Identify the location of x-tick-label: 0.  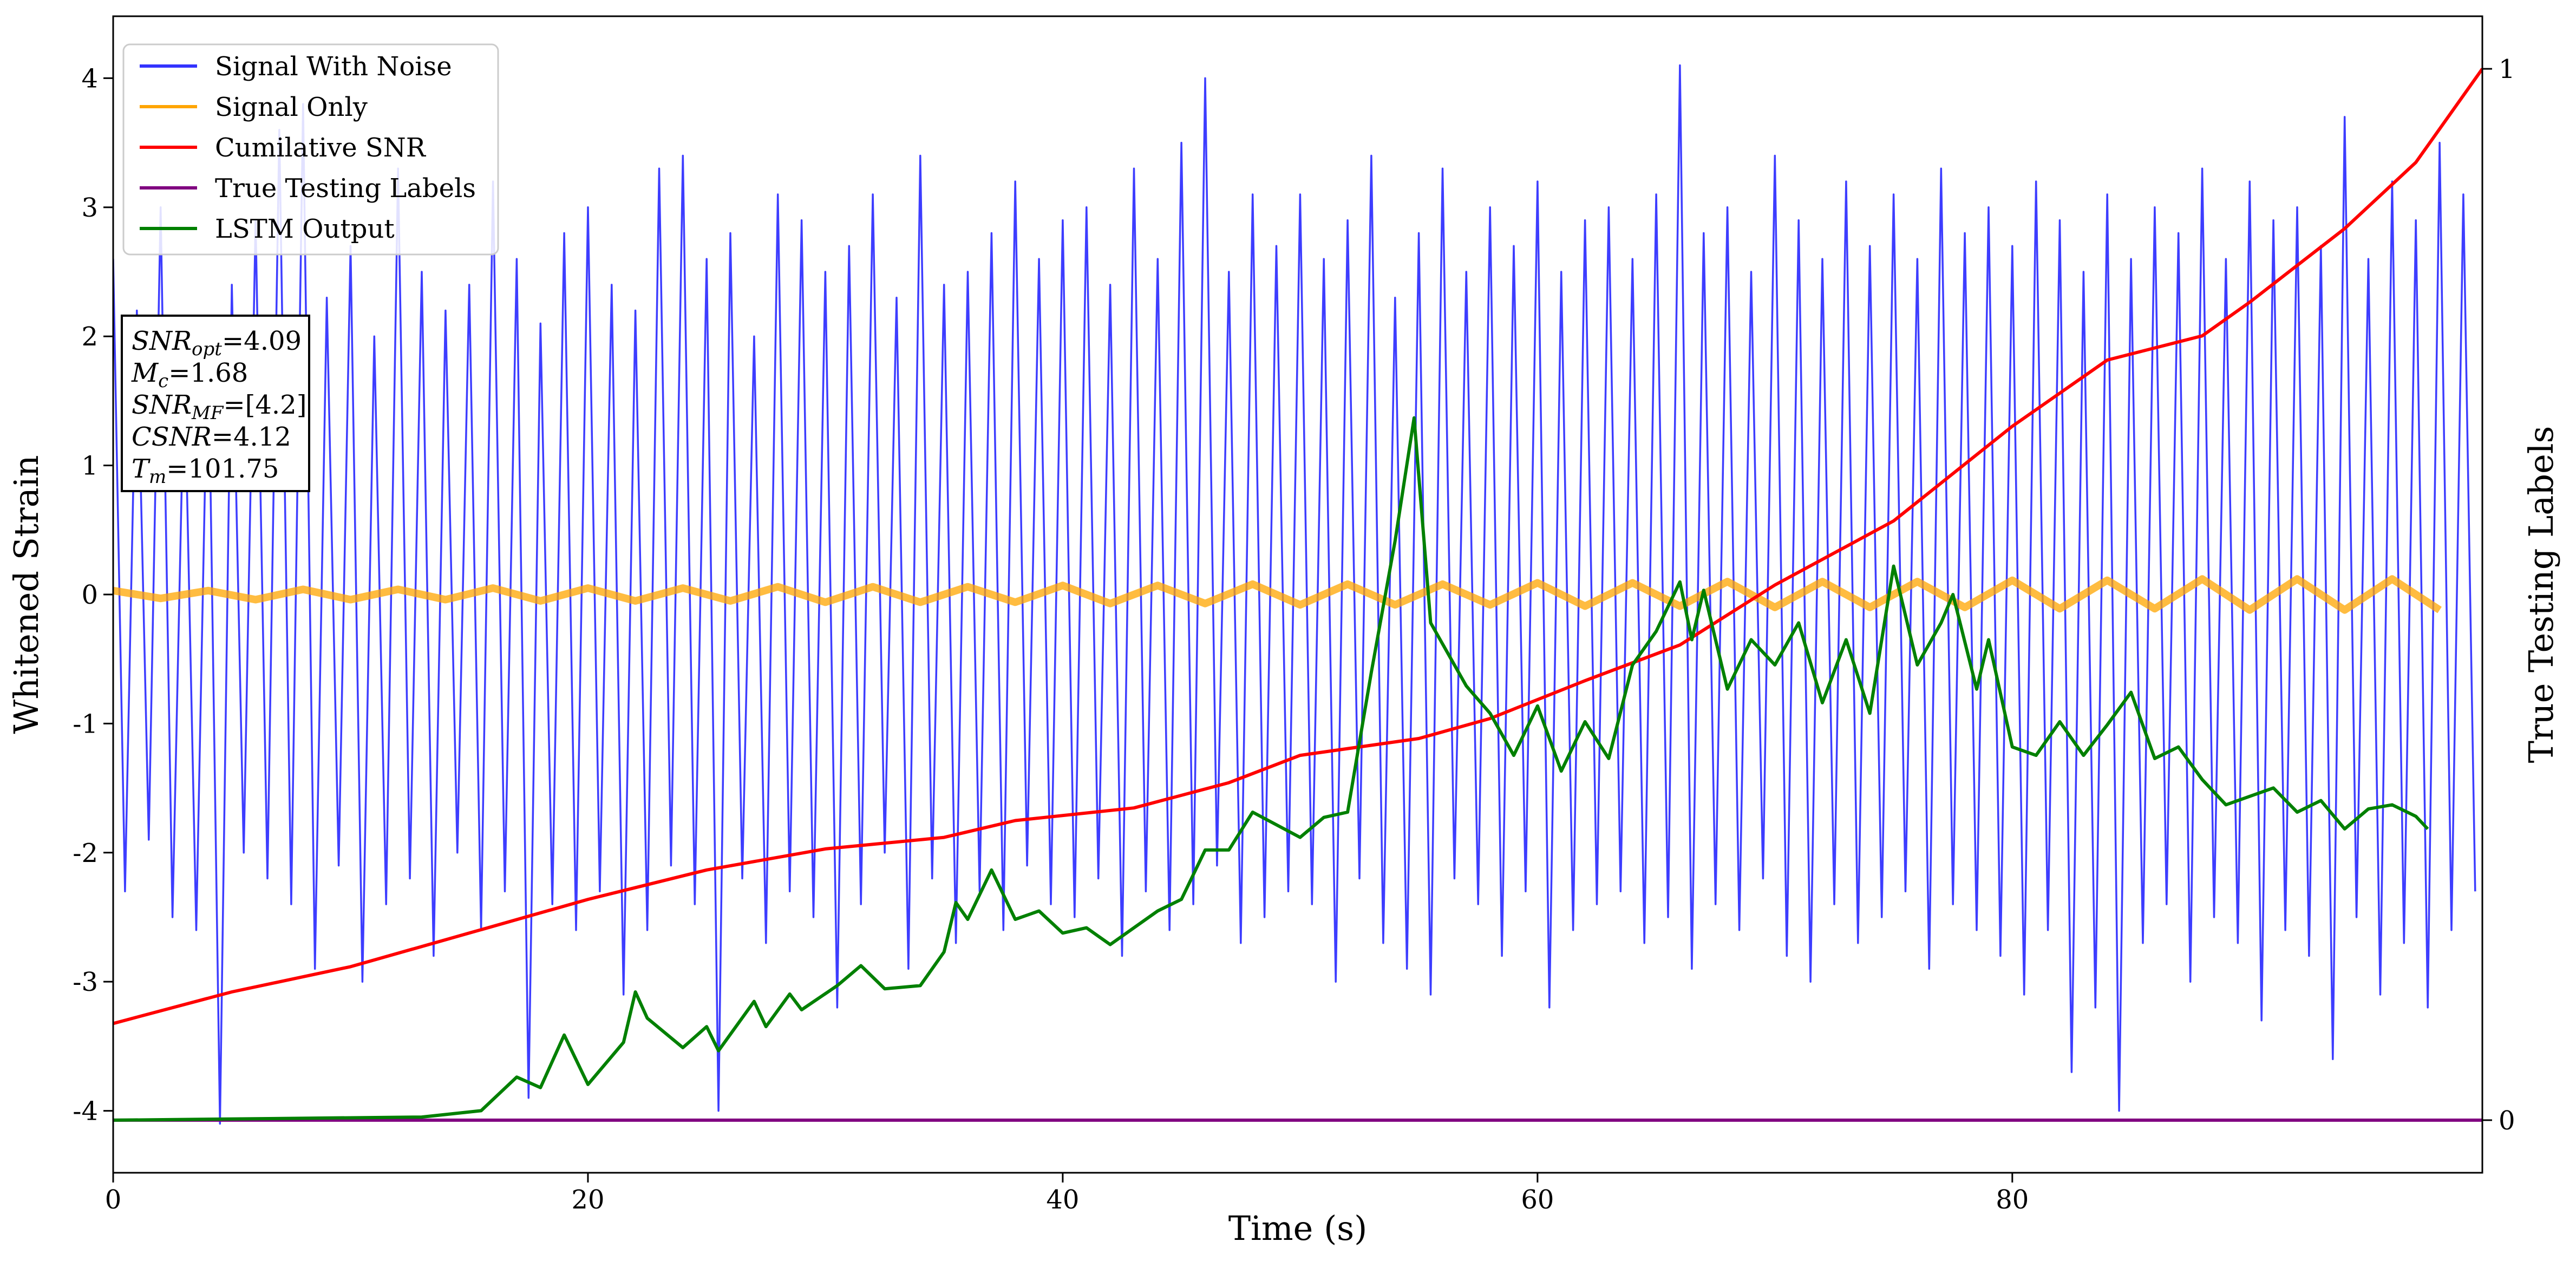
(113, 1200).